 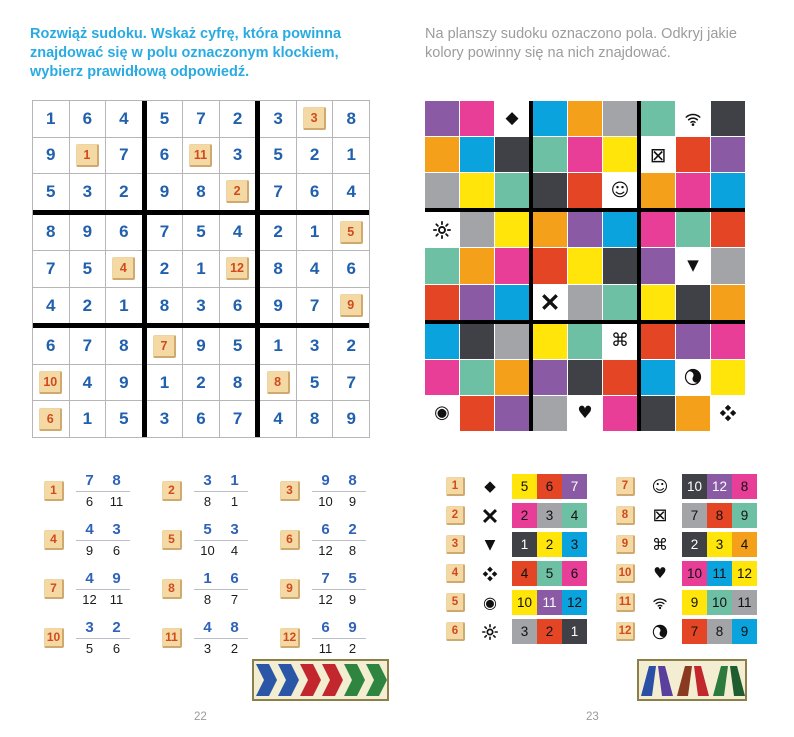 I want to click on marker-tile: 3, so click(x=315, y=119).